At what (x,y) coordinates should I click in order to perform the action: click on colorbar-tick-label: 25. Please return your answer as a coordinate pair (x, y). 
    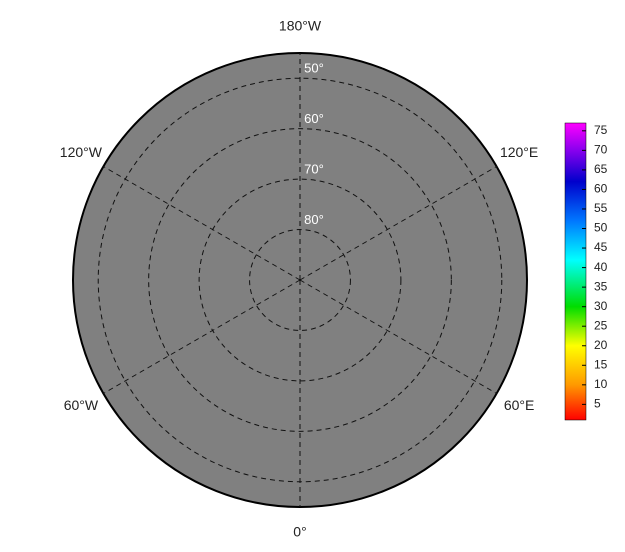
    Looking at the image, I should click on (601, 325).